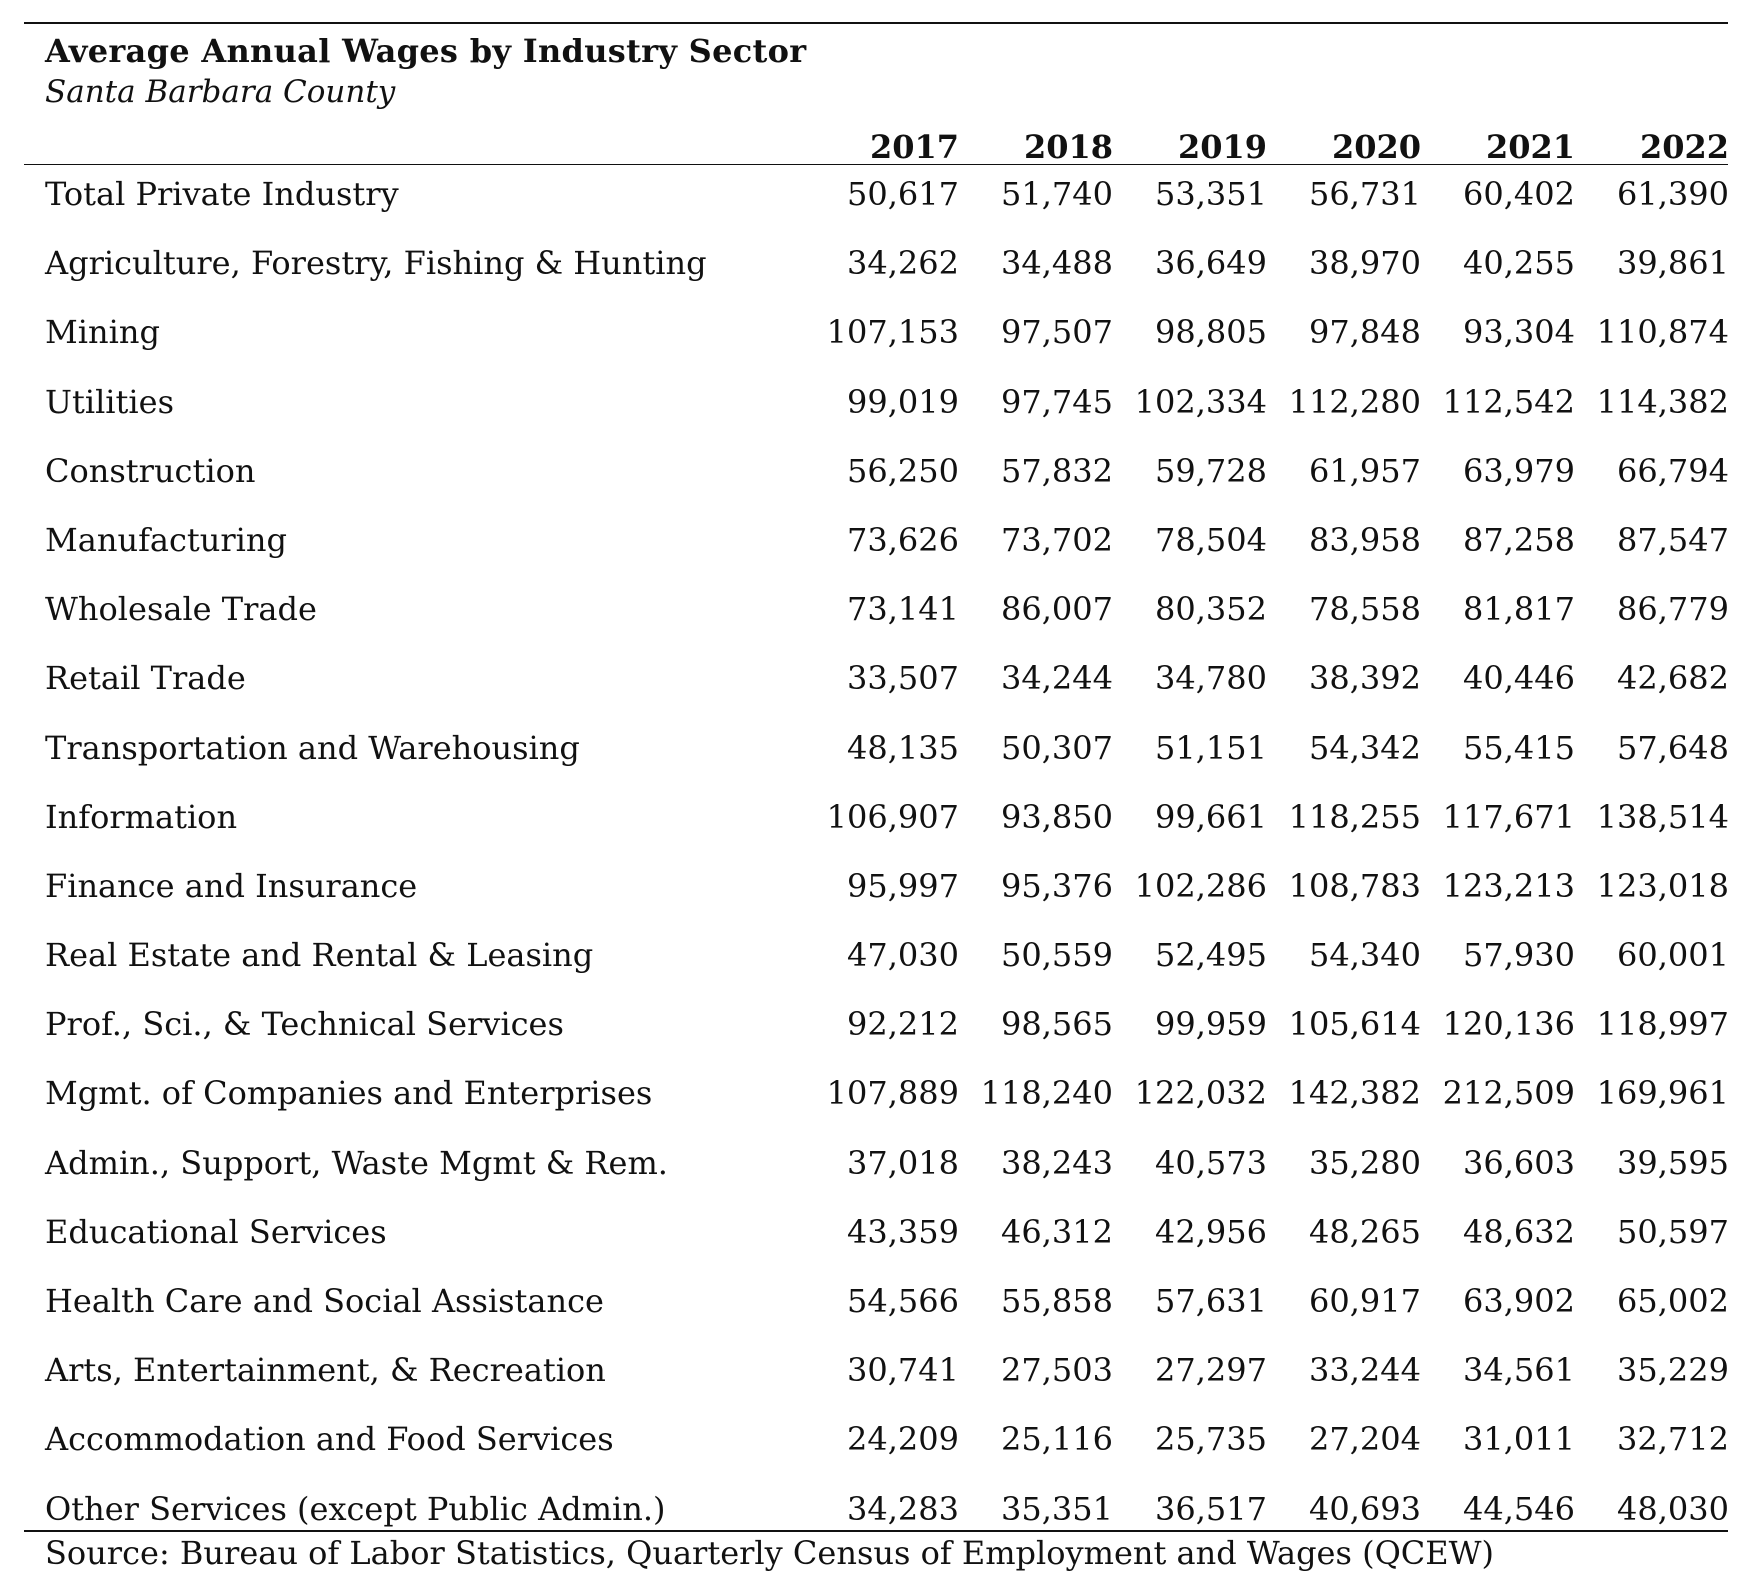  Describe the element at coordinates (903, 401) in the screenshot. I see `wage-cell: 99,019` at that location.